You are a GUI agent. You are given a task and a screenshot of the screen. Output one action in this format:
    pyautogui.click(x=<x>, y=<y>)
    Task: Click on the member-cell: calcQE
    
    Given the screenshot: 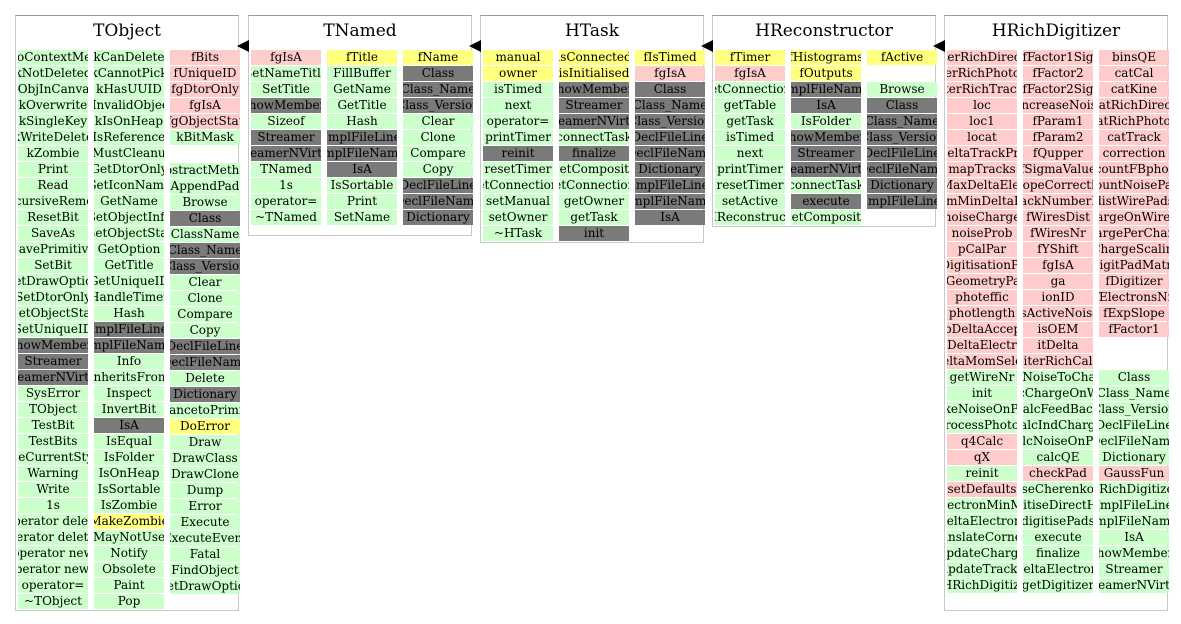 What is the action you would take?
    pyautogui.click(x=1058, y=457)
    